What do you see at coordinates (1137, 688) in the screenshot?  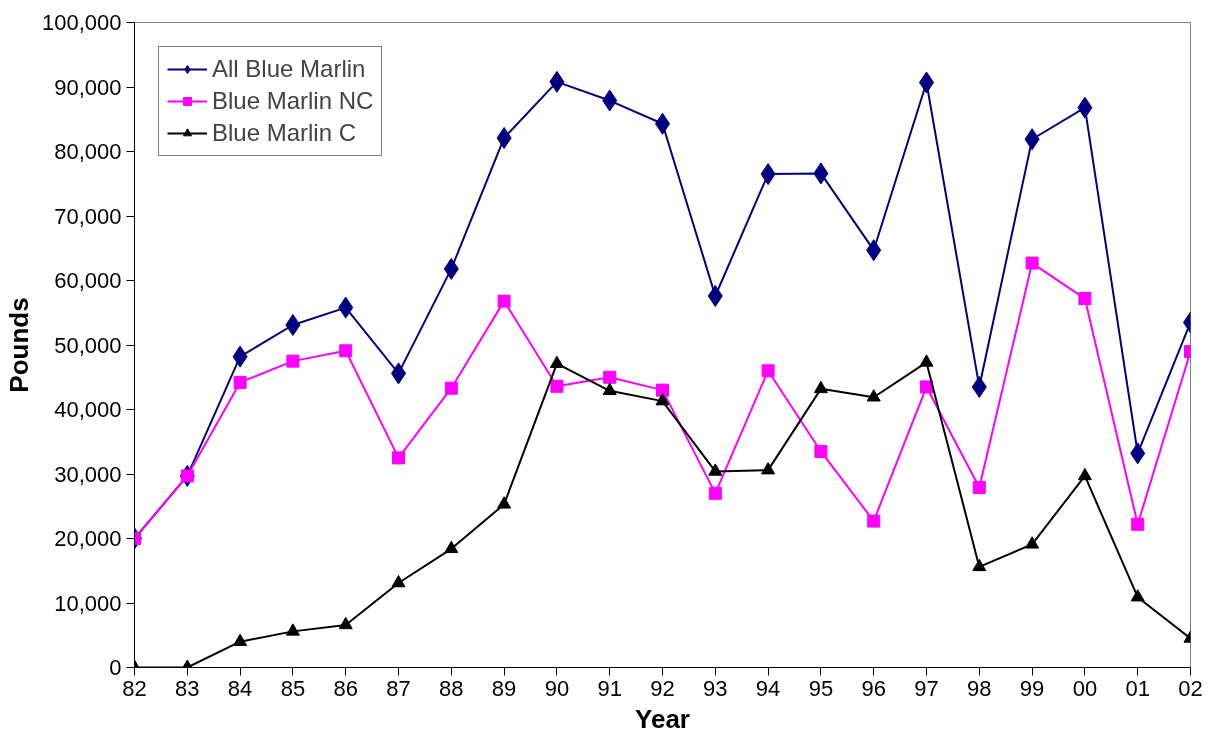 I see `x-tick-label: 01` at bounding box center [1137, 688].